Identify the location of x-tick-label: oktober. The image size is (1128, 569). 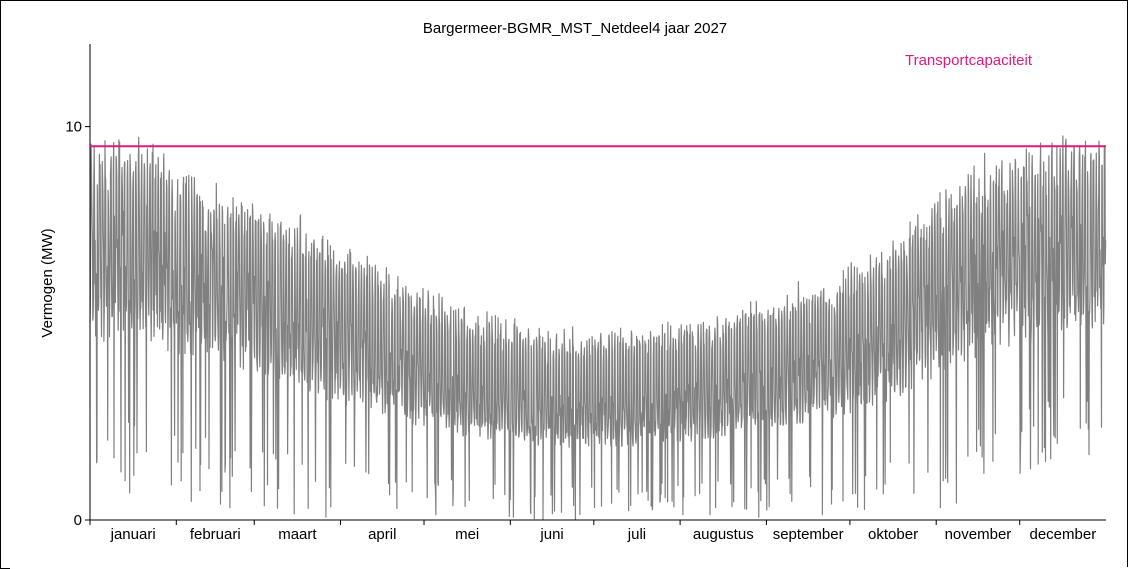
(893, 534).